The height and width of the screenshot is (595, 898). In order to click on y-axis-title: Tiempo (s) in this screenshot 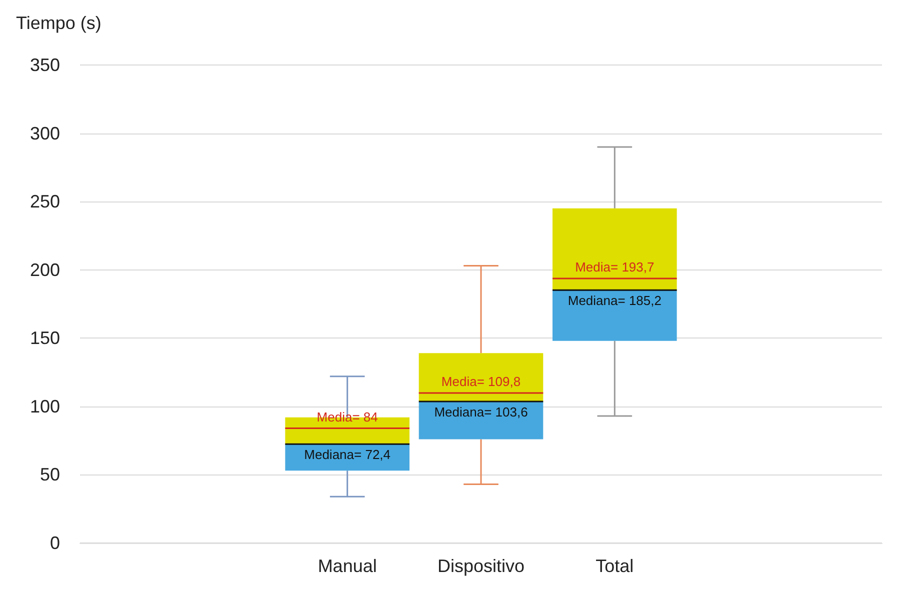, I will do `click(59, 23)`.